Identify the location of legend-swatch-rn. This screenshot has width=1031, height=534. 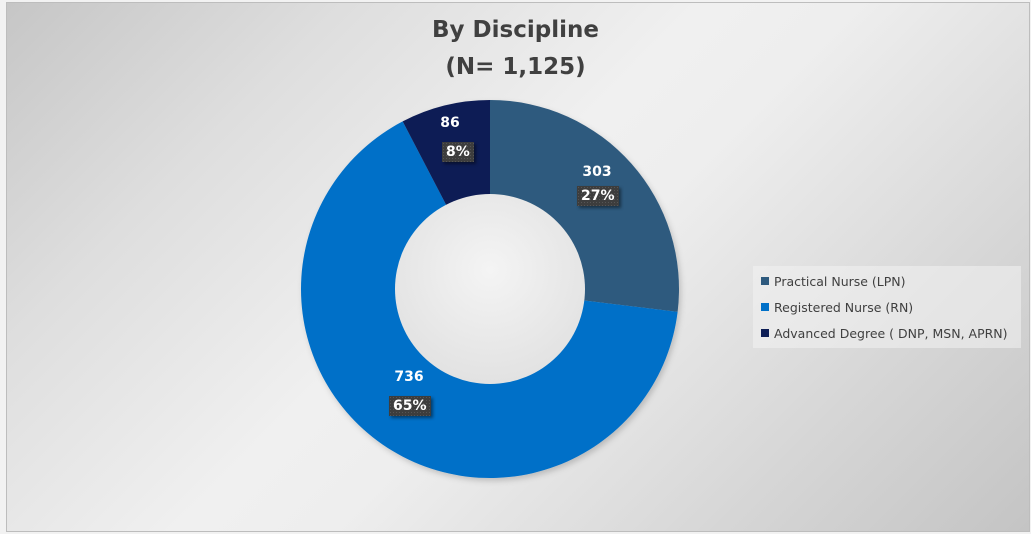
(765, 307).